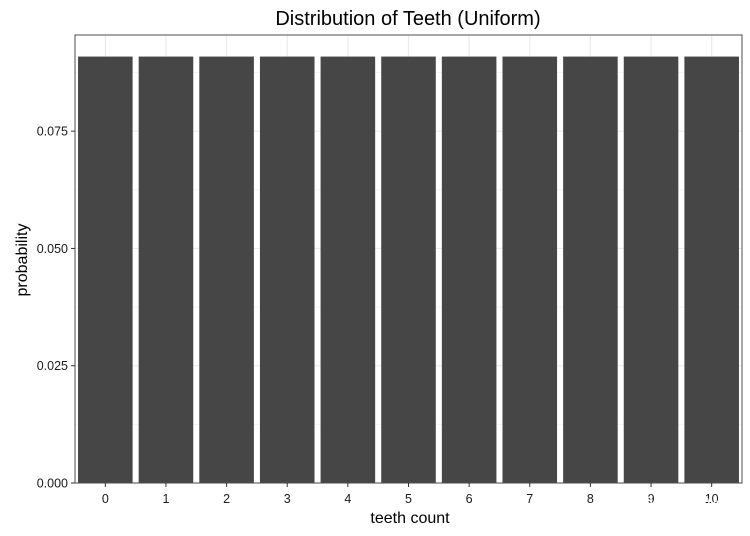 The height and width of the screenshot is (536, 750). Describe the element at coordinates (105, 499) in the screenshot. I see `x-tick-label: 0` at that location.